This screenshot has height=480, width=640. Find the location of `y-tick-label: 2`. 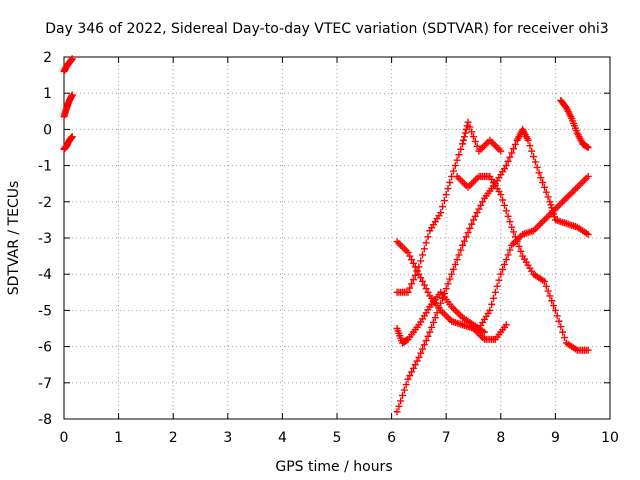

y-tick-label: 2 is located at coordinates (47, 58).